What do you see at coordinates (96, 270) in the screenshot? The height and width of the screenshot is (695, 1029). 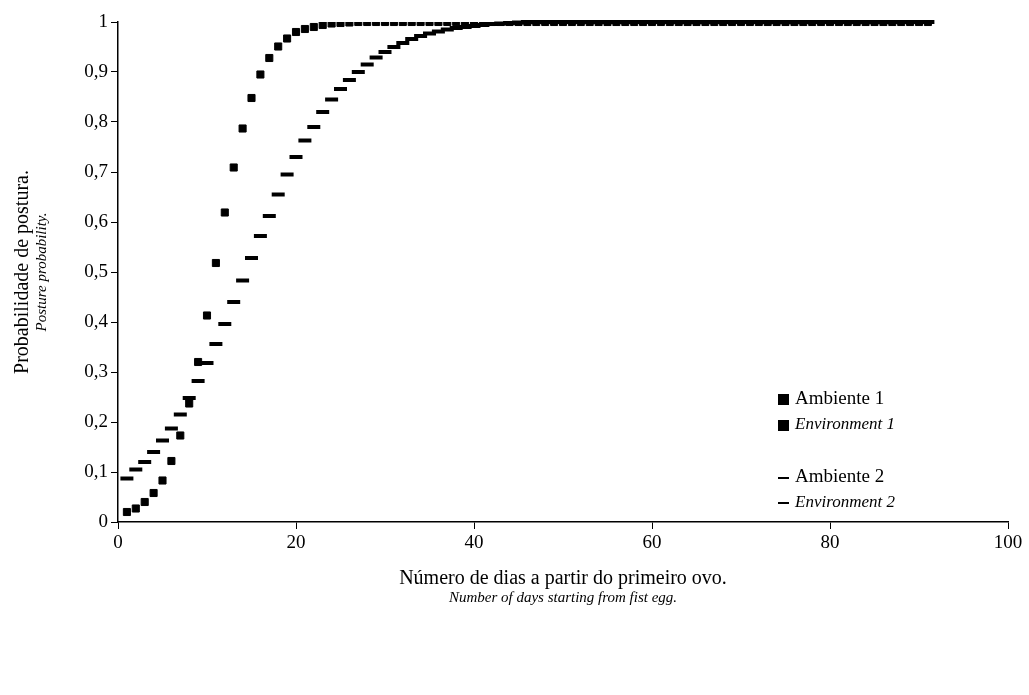 I see `y-tick-label: 0,5` at bounding box center [96, 270].